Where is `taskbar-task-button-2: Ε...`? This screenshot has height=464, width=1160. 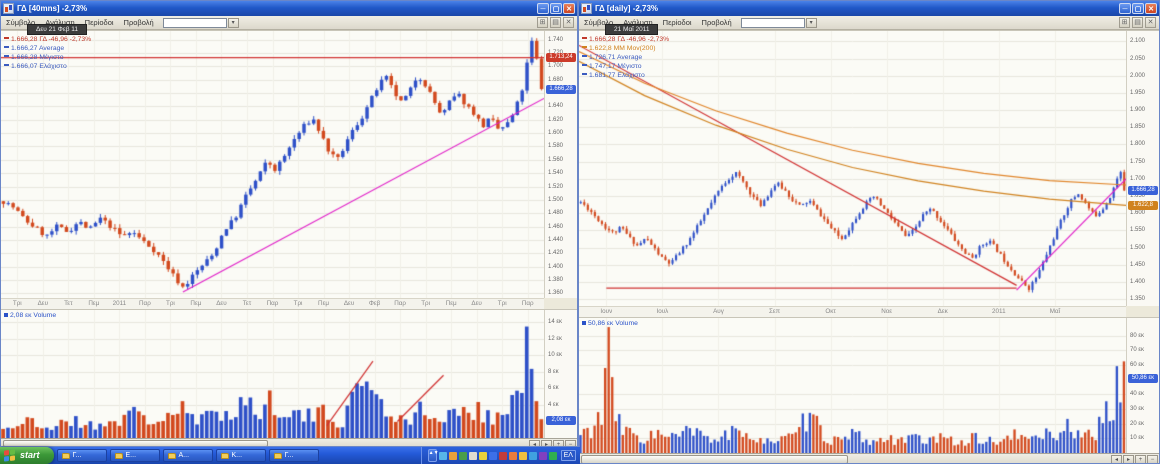
taskbar-task-button-2: Ε... is located at coordinates (134, 455).